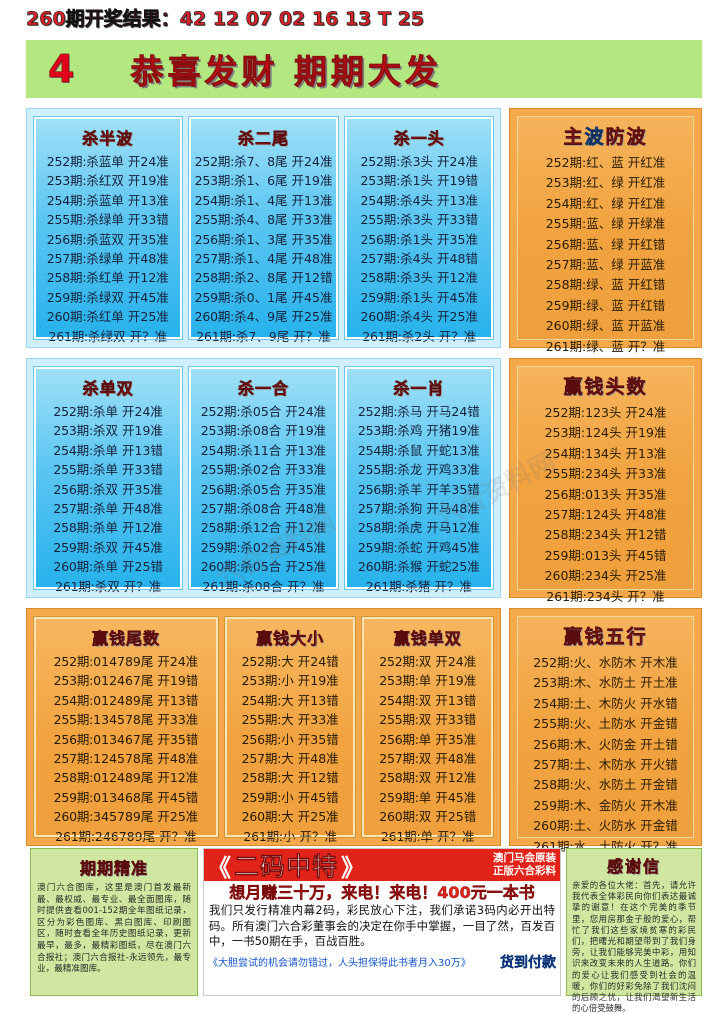  I want to click on table-row: 255期:双 开33错, so click(427, 719).